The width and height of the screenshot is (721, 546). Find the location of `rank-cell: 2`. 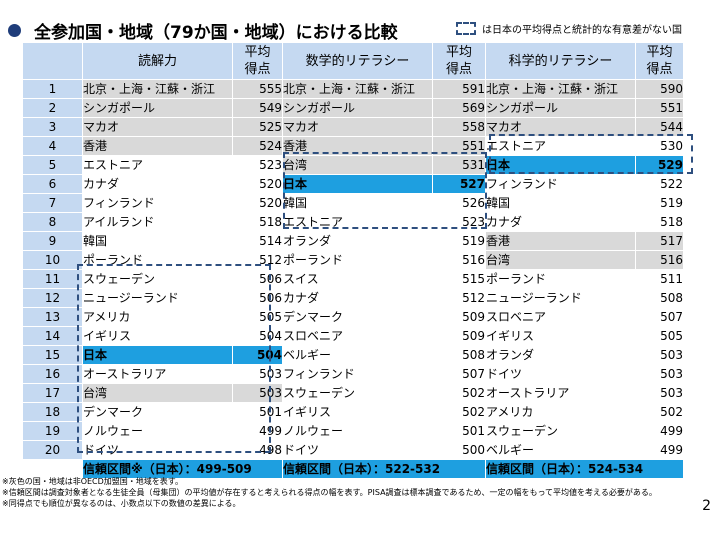

rank-cell: 2 is located at coordinates (52, 108).